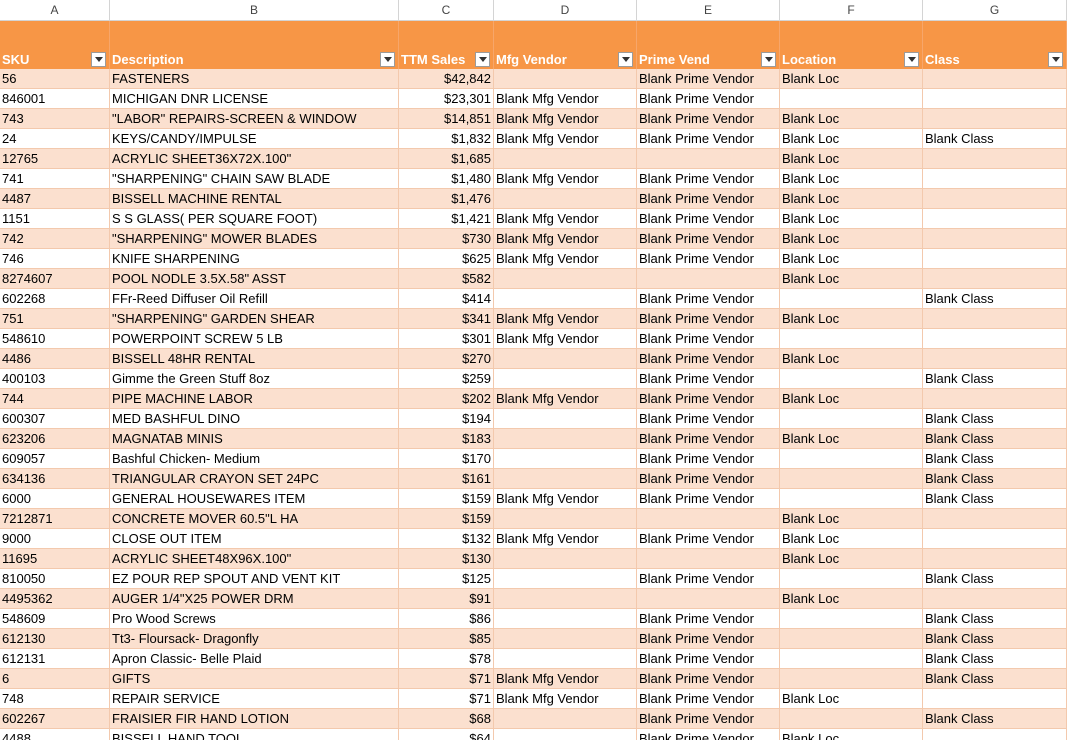 The height and width of the screenshot is (740, 1067). What do you see at coordinates (708, 45) in the screenshot?
I see `header-prime-vend: Prime Vend` at bounding box center [708, 45].